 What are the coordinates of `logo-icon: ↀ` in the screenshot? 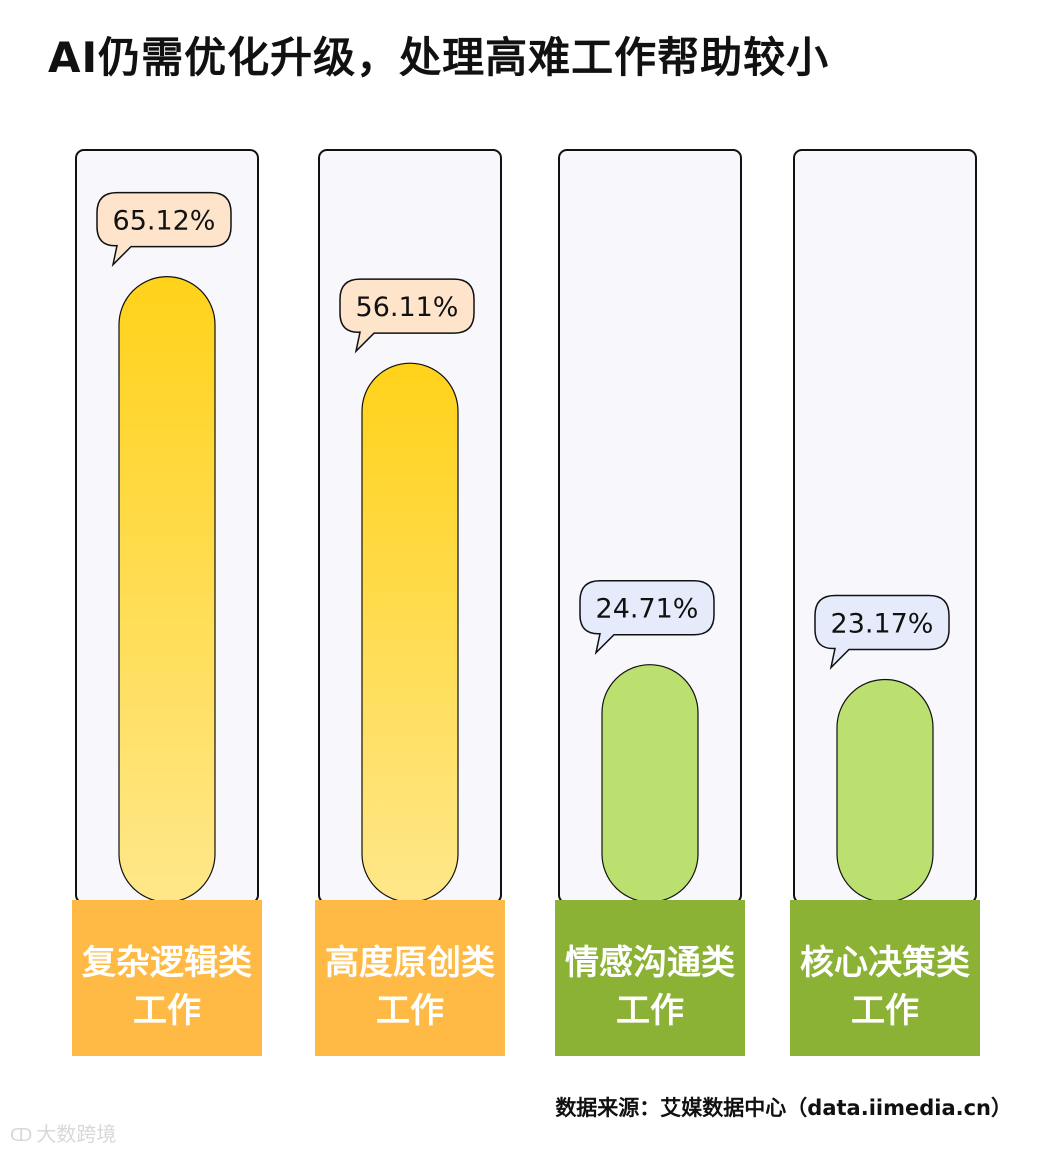 It's located at (21, 1135).